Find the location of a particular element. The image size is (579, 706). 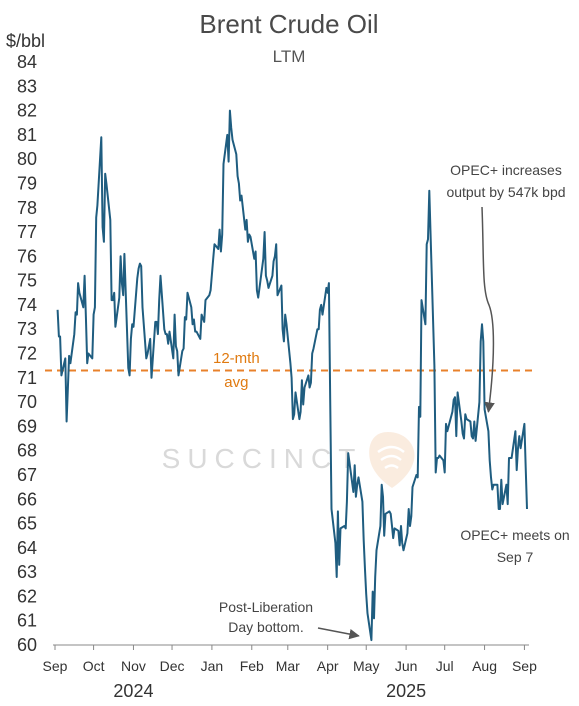

y-tick-label: 74 is located at coordinates (27, 305).